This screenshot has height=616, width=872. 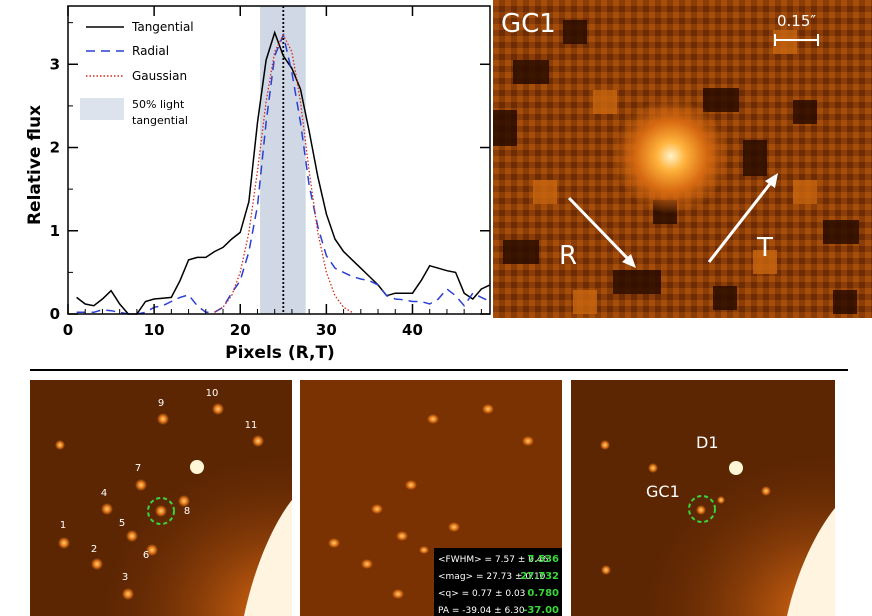 I want to click on stat-mag-value: 27.732, so click(x=539, y=576).